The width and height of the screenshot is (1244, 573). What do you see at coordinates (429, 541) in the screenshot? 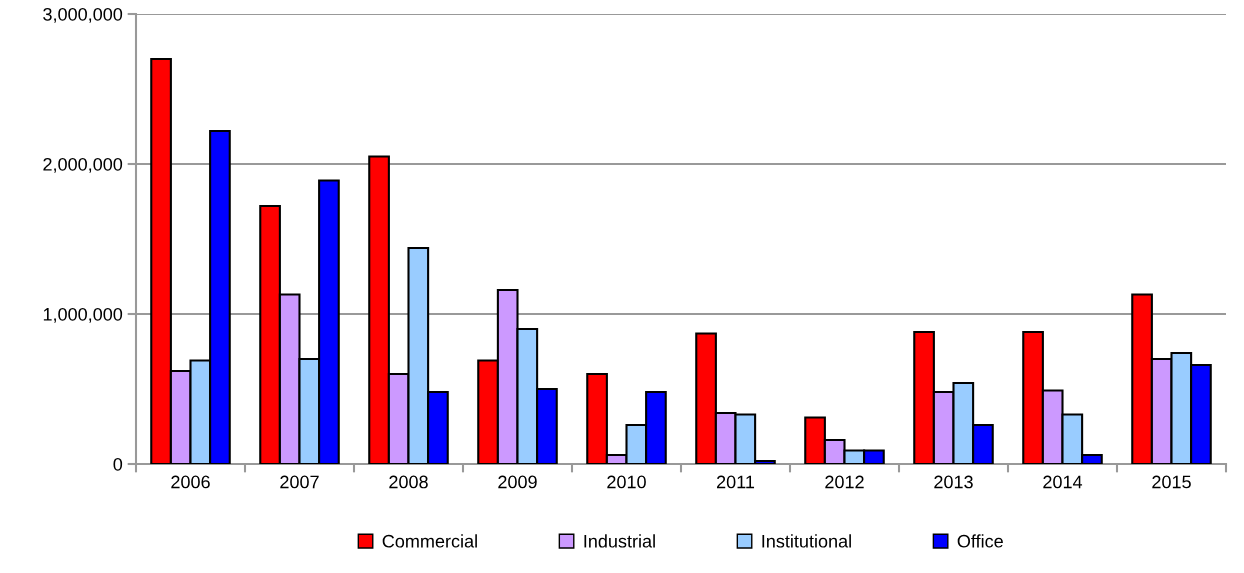
I see `legend-label: Commercial` at bounding box center [429, 541].